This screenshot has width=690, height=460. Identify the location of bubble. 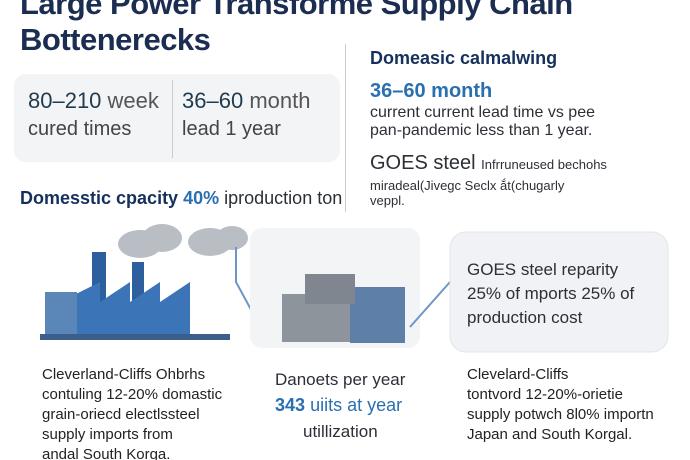
(559, 292).